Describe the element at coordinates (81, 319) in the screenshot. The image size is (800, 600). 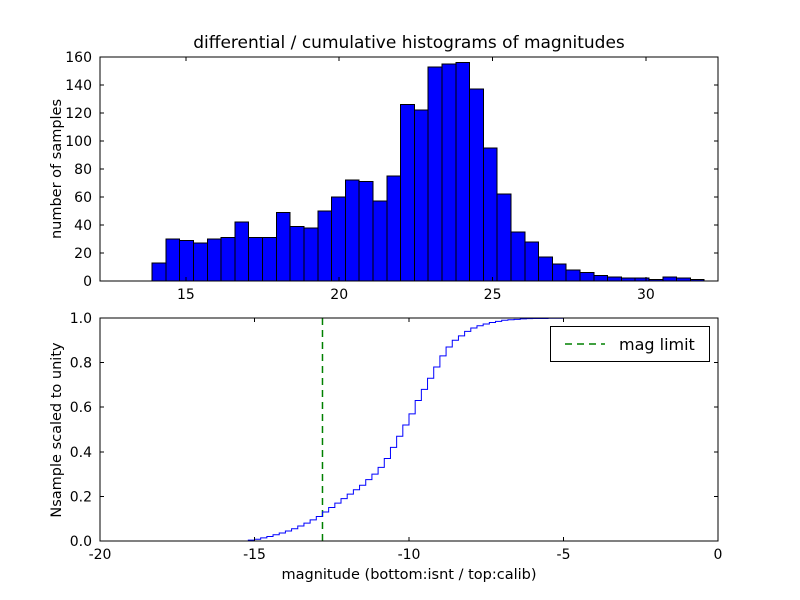
I see `y-tick-label: 1.0` at that location.